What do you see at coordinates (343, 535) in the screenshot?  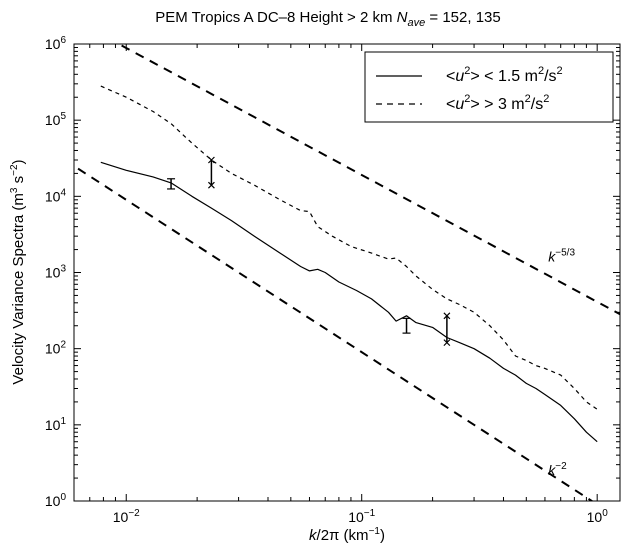 I see `x-axis-label-rest: /2π (km` at bounding box center [343, 535].